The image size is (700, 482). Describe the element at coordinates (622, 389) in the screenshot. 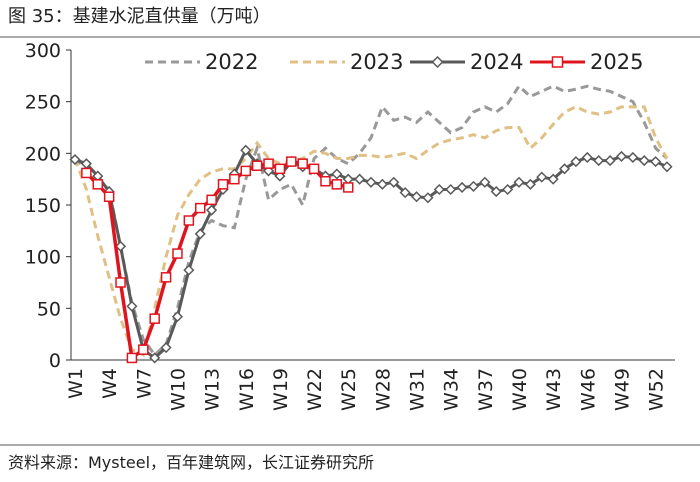

I see `x-tick-label: W49` at that location.